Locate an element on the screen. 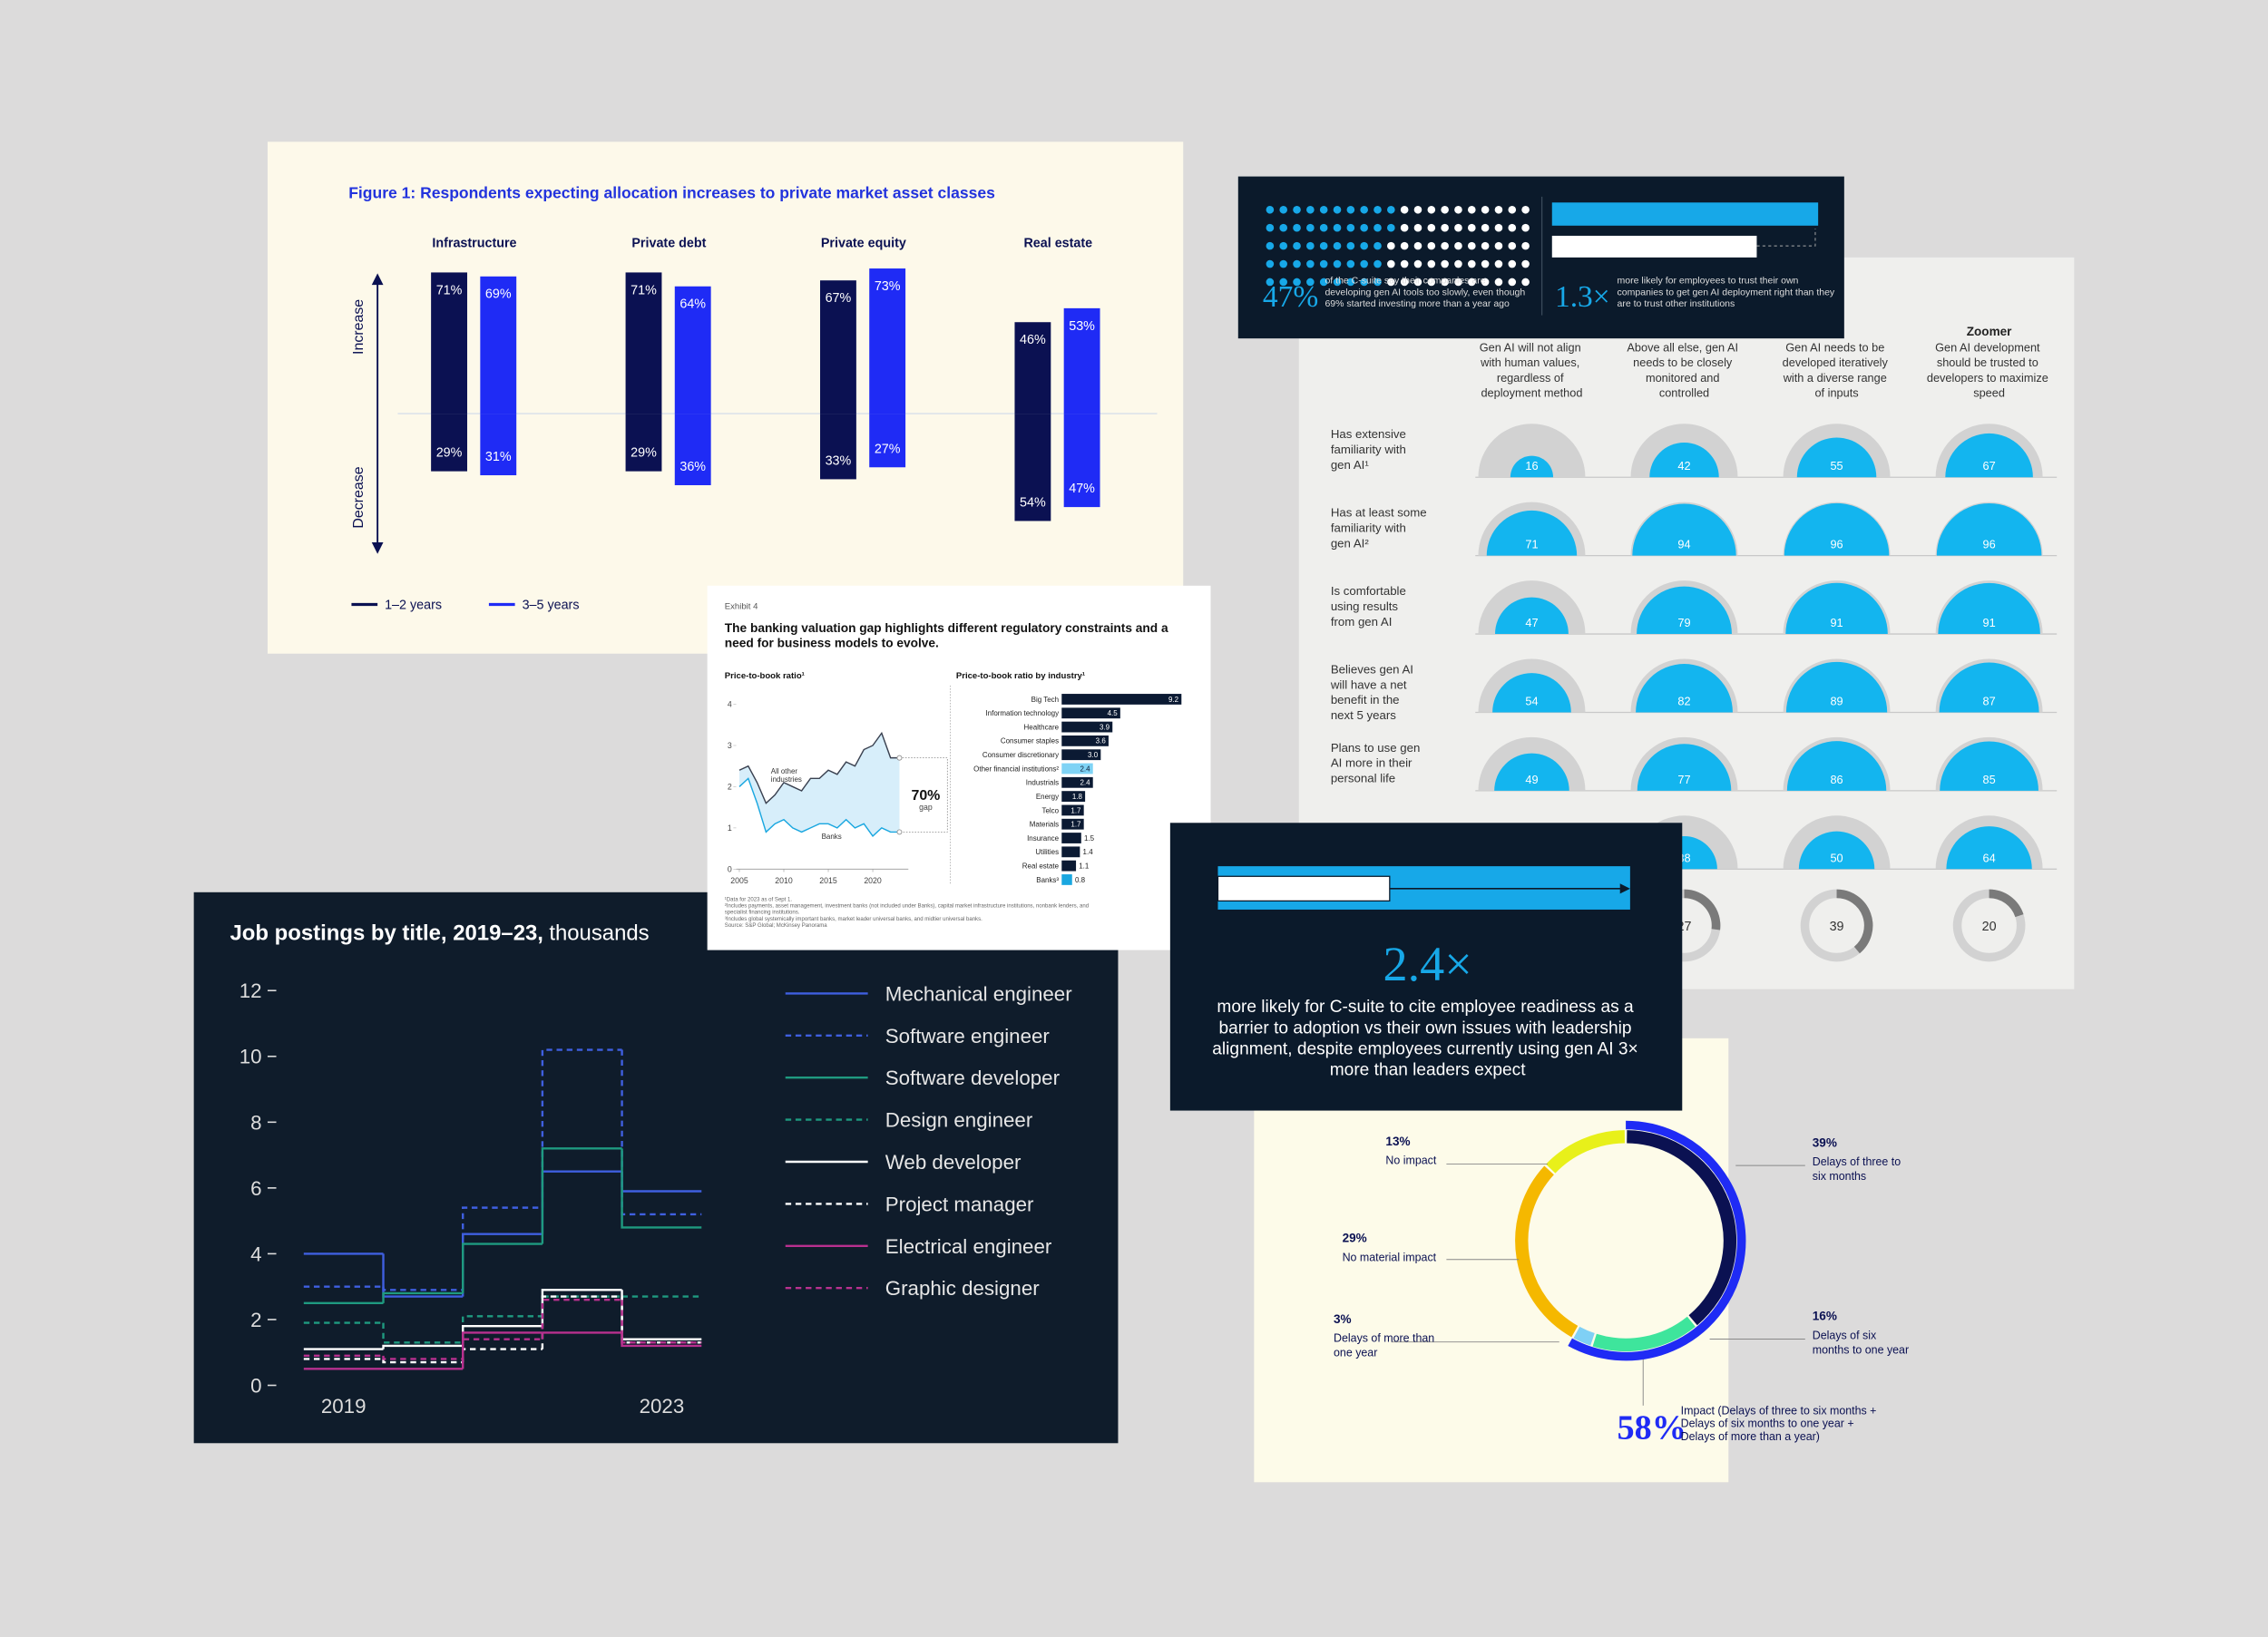 This screenshot has height=1637, width=2268. text-line: Above all else, gen AI is located at coordinates (1684, 348).